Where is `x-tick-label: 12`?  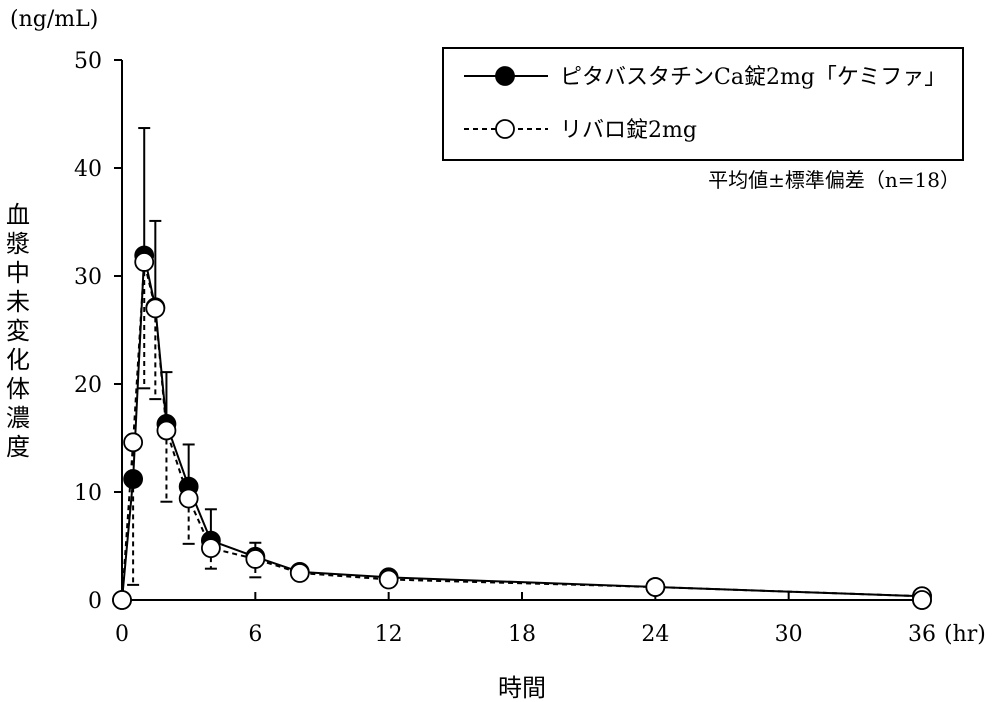
x-tick-label: 12 is located at coordinates (389, 634).